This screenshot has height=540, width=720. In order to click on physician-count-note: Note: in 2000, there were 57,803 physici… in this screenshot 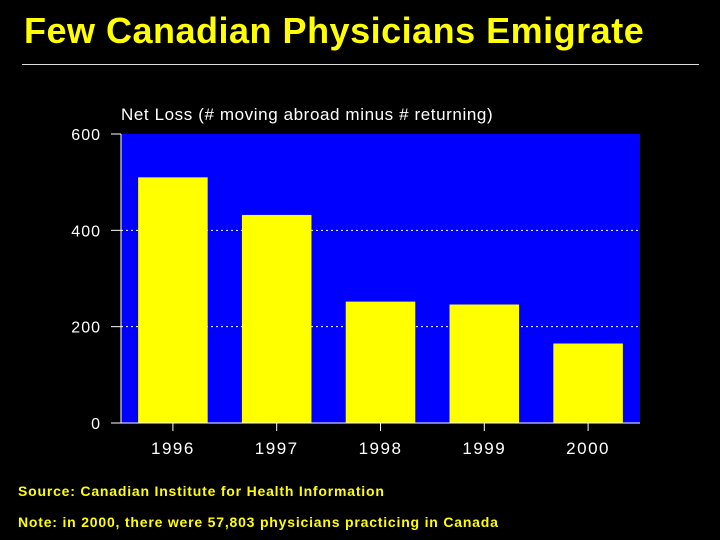, I will do `click(258, 522)`.